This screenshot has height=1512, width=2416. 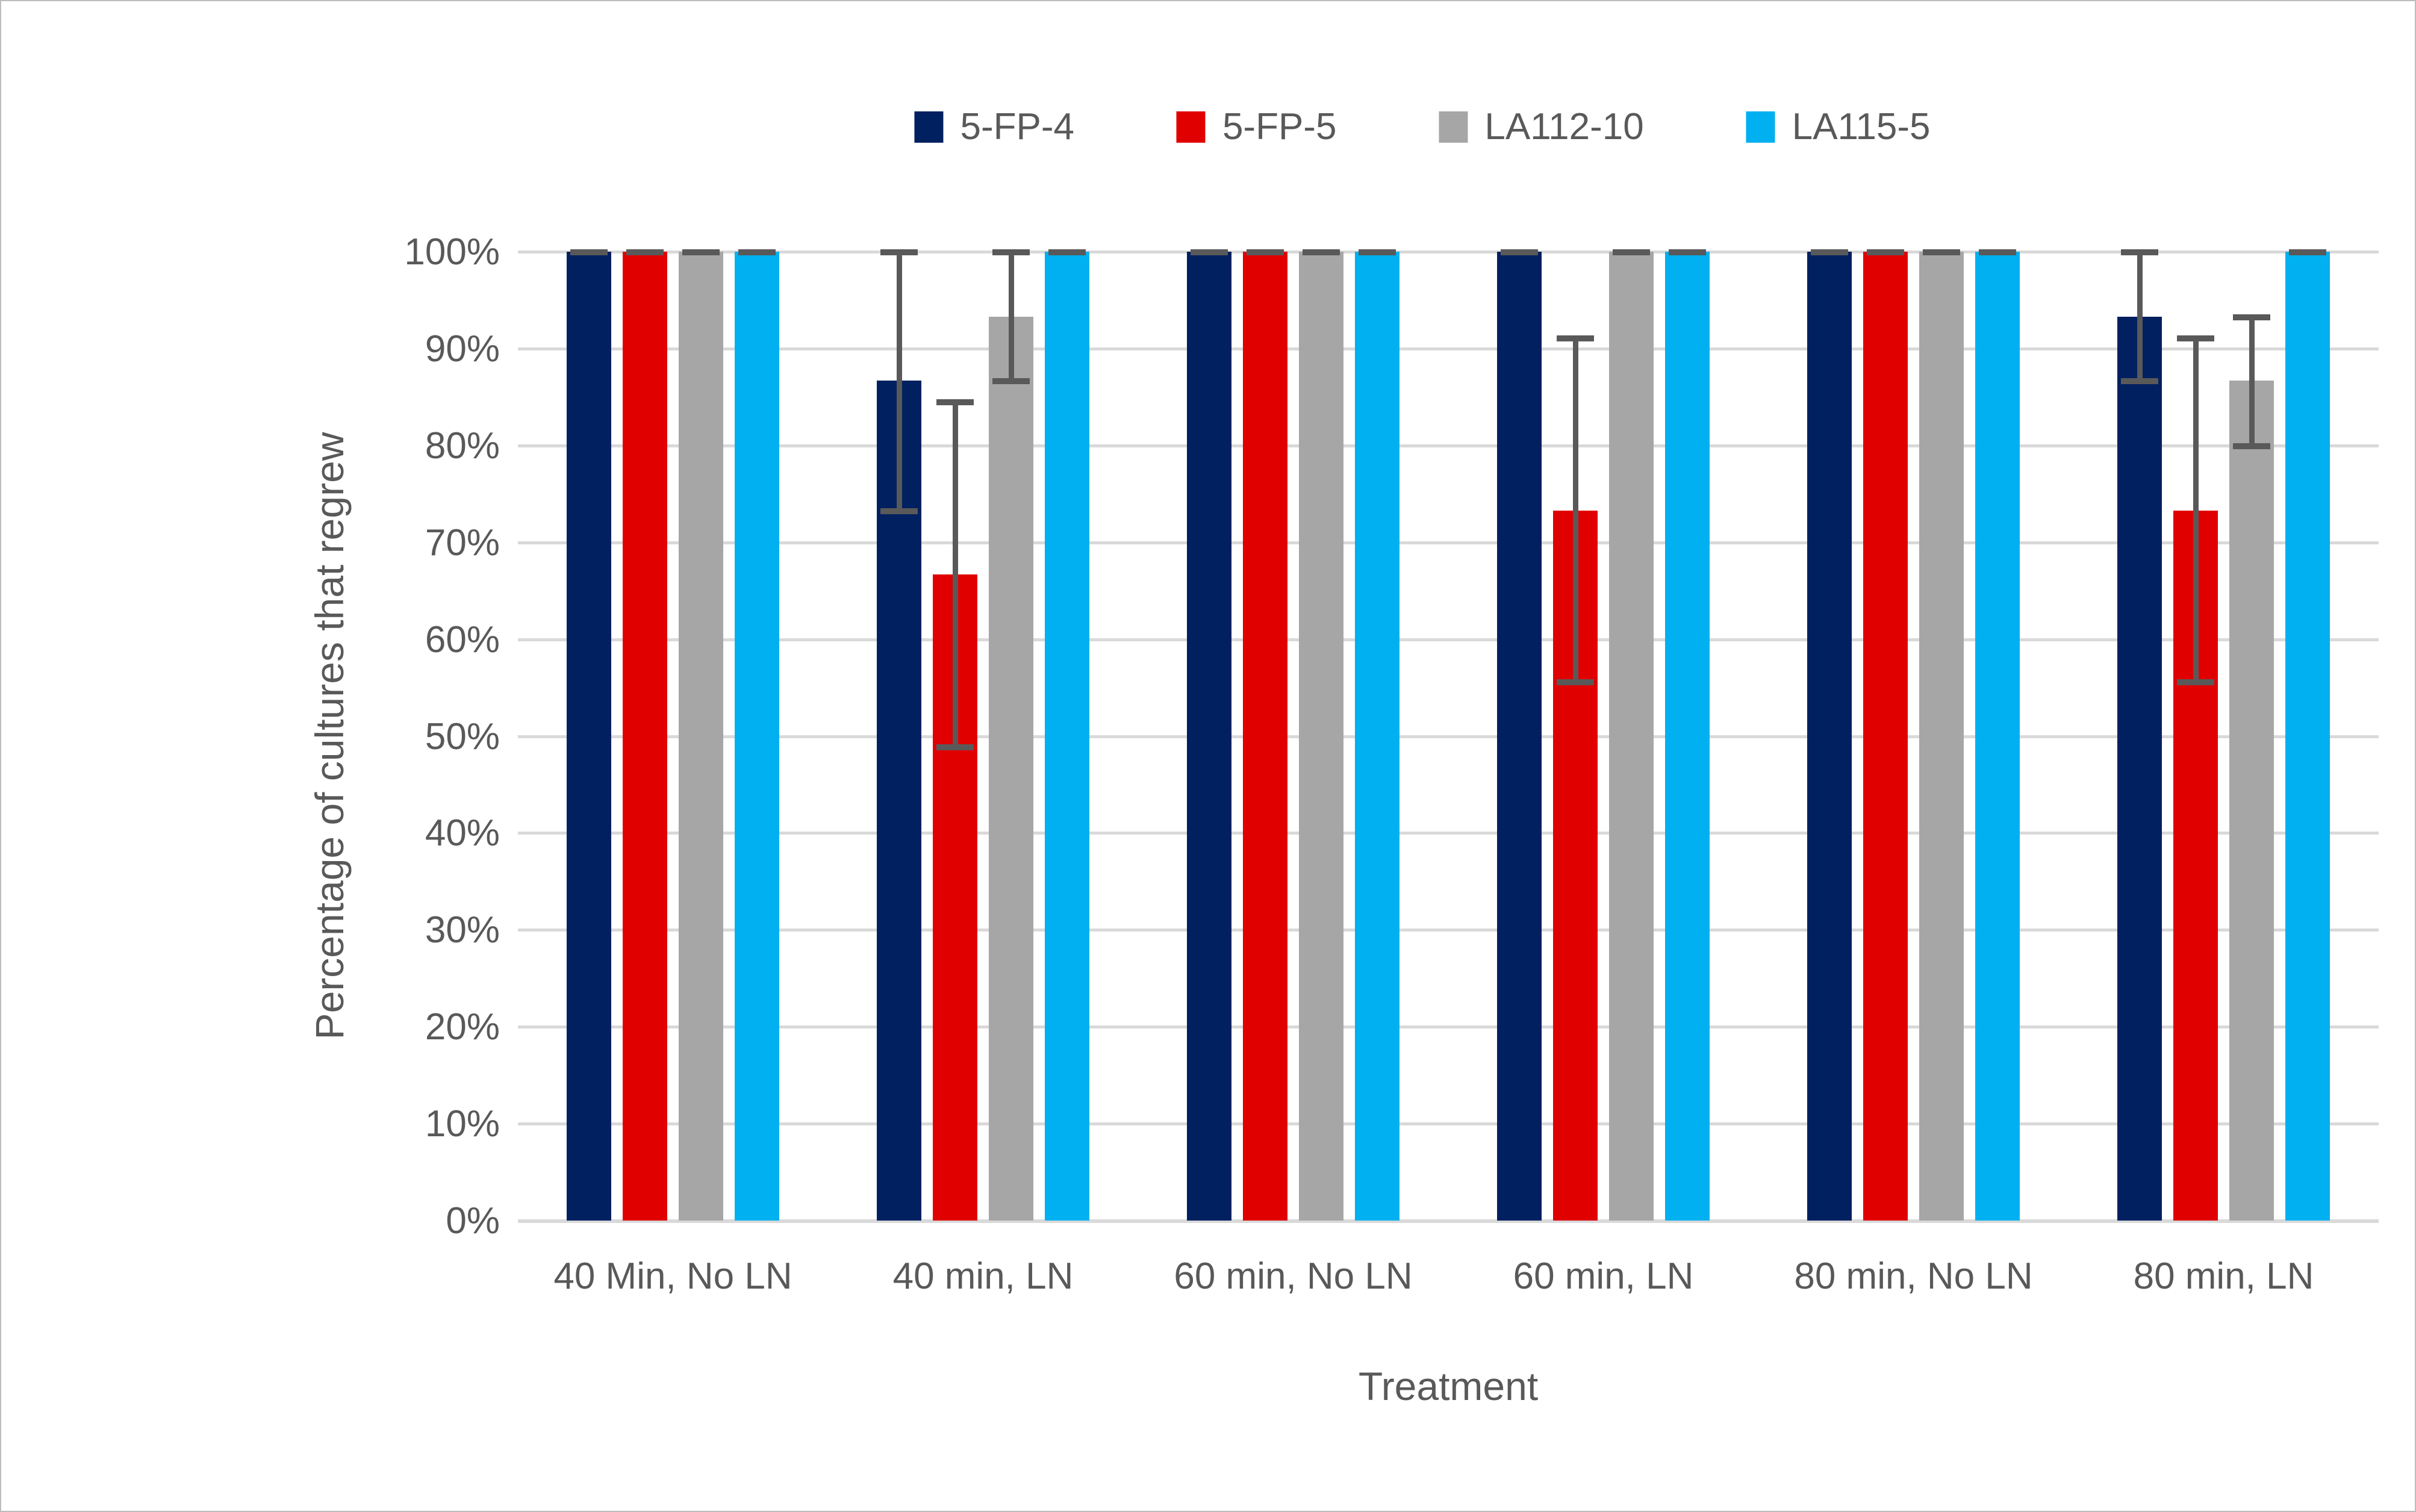 What do you see at coordinates (673, 1276) in the screenshot?
I see `x-tick-label: 40 Min, No LN` at bounding box center [673, 1276].